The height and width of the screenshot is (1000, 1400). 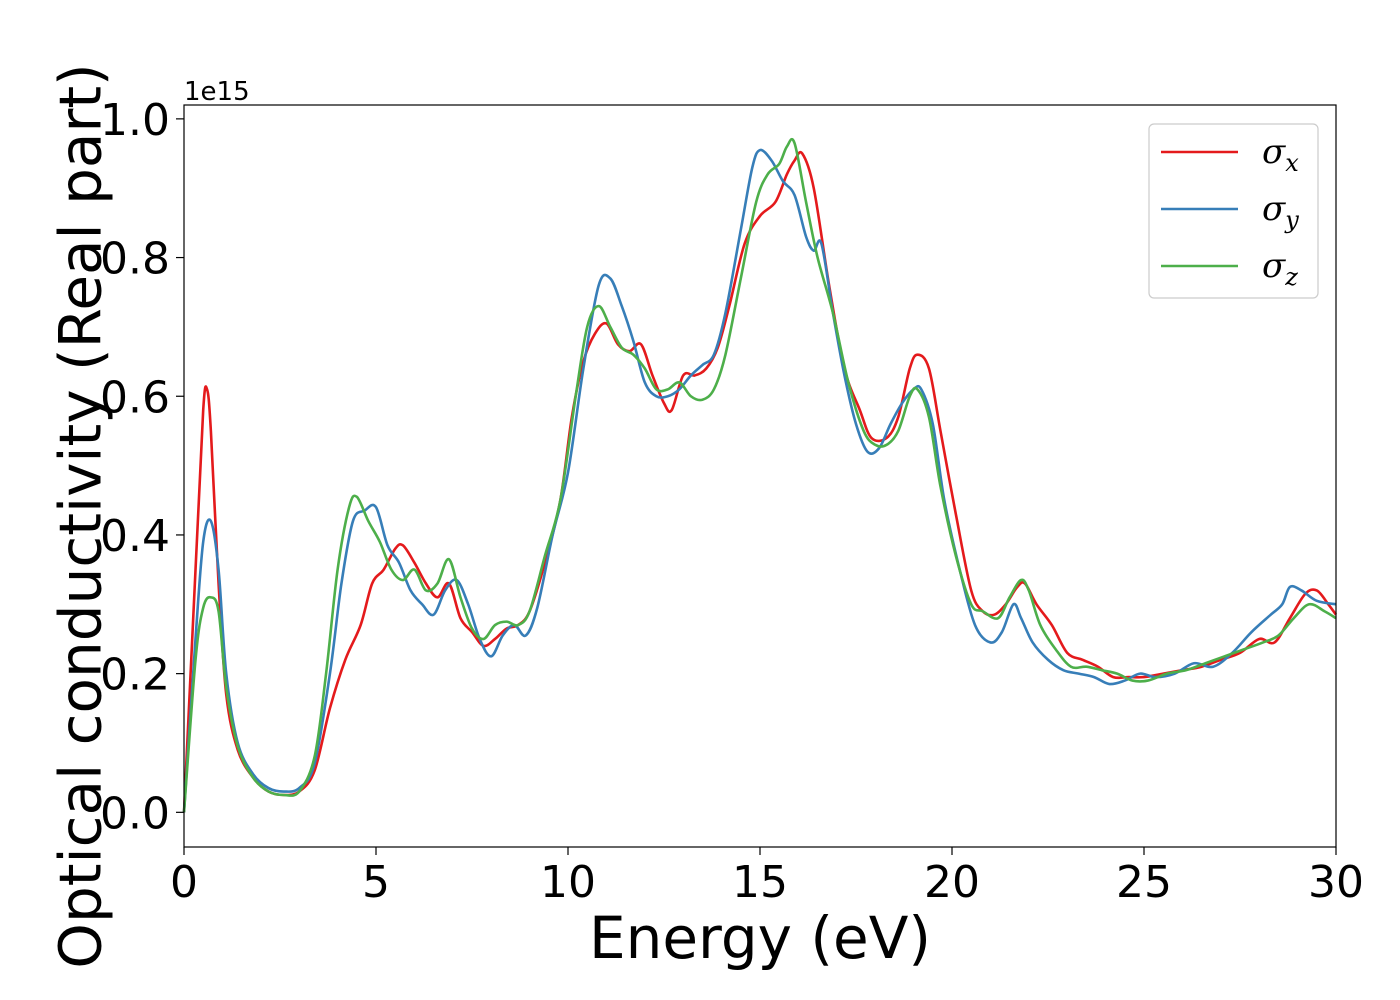 What do you see at coordinates (135, 120) in the screenshot?
I see `y-tick-label: 1.0` at bounding box center [135, 120].